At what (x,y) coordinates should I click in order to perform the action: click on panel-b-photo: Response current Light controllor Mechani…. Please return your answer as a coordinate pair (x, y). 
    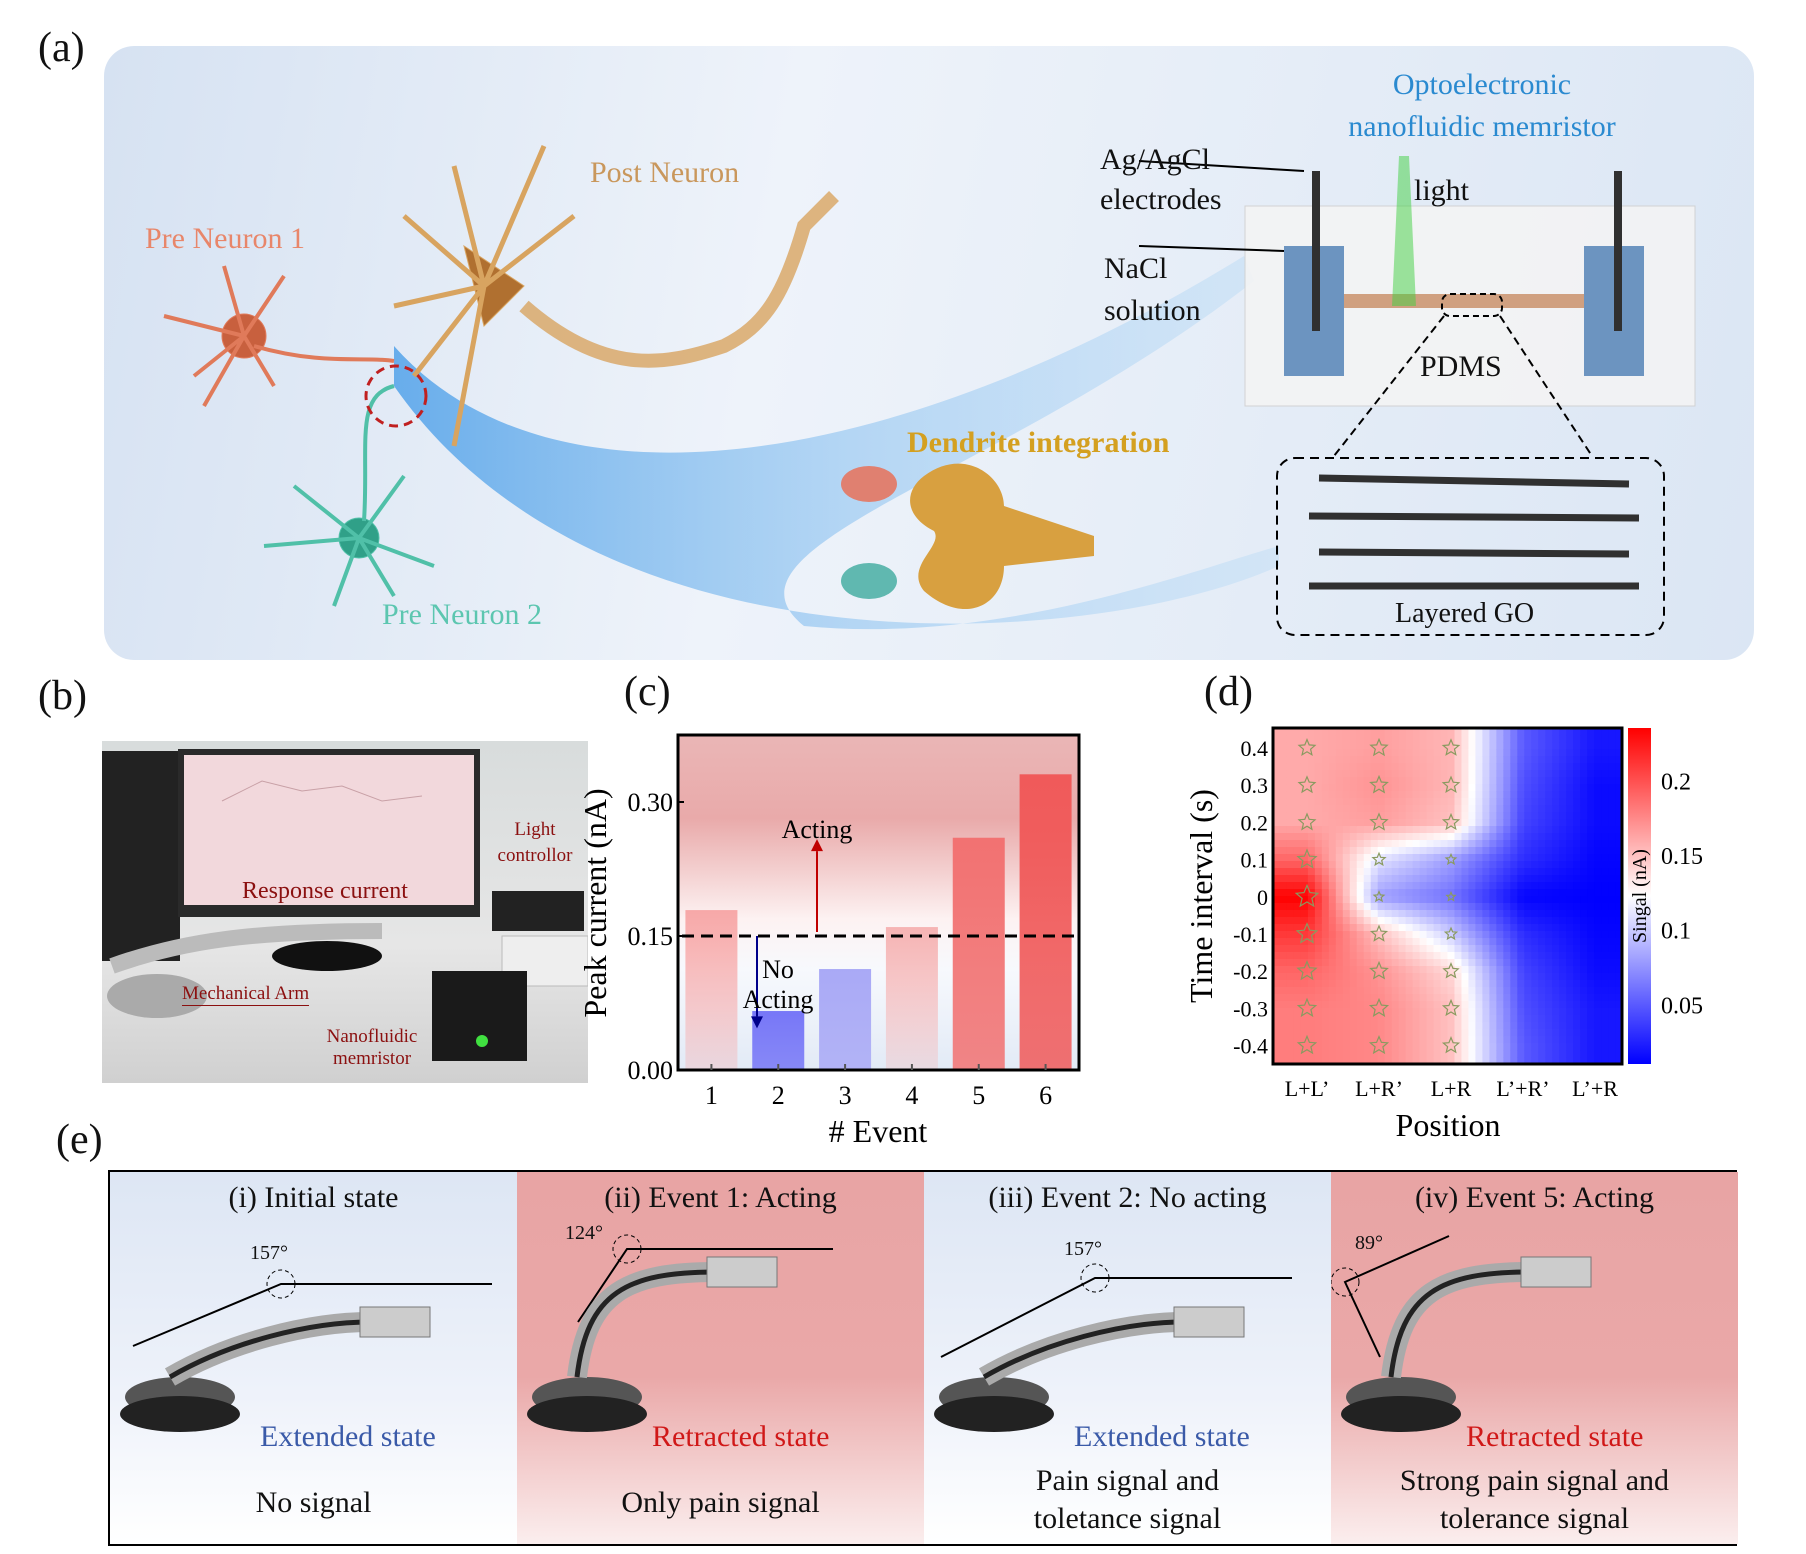
    Looking at the image, I should click on (345, 912).